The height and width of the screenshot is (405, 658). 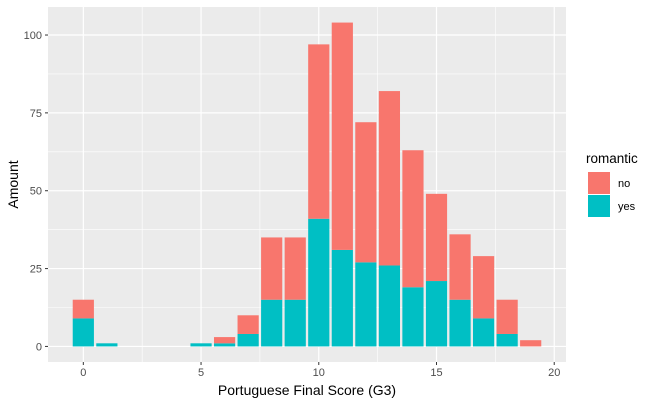 I want to click on y-tick-label: 25, so click(x=36, y=270).